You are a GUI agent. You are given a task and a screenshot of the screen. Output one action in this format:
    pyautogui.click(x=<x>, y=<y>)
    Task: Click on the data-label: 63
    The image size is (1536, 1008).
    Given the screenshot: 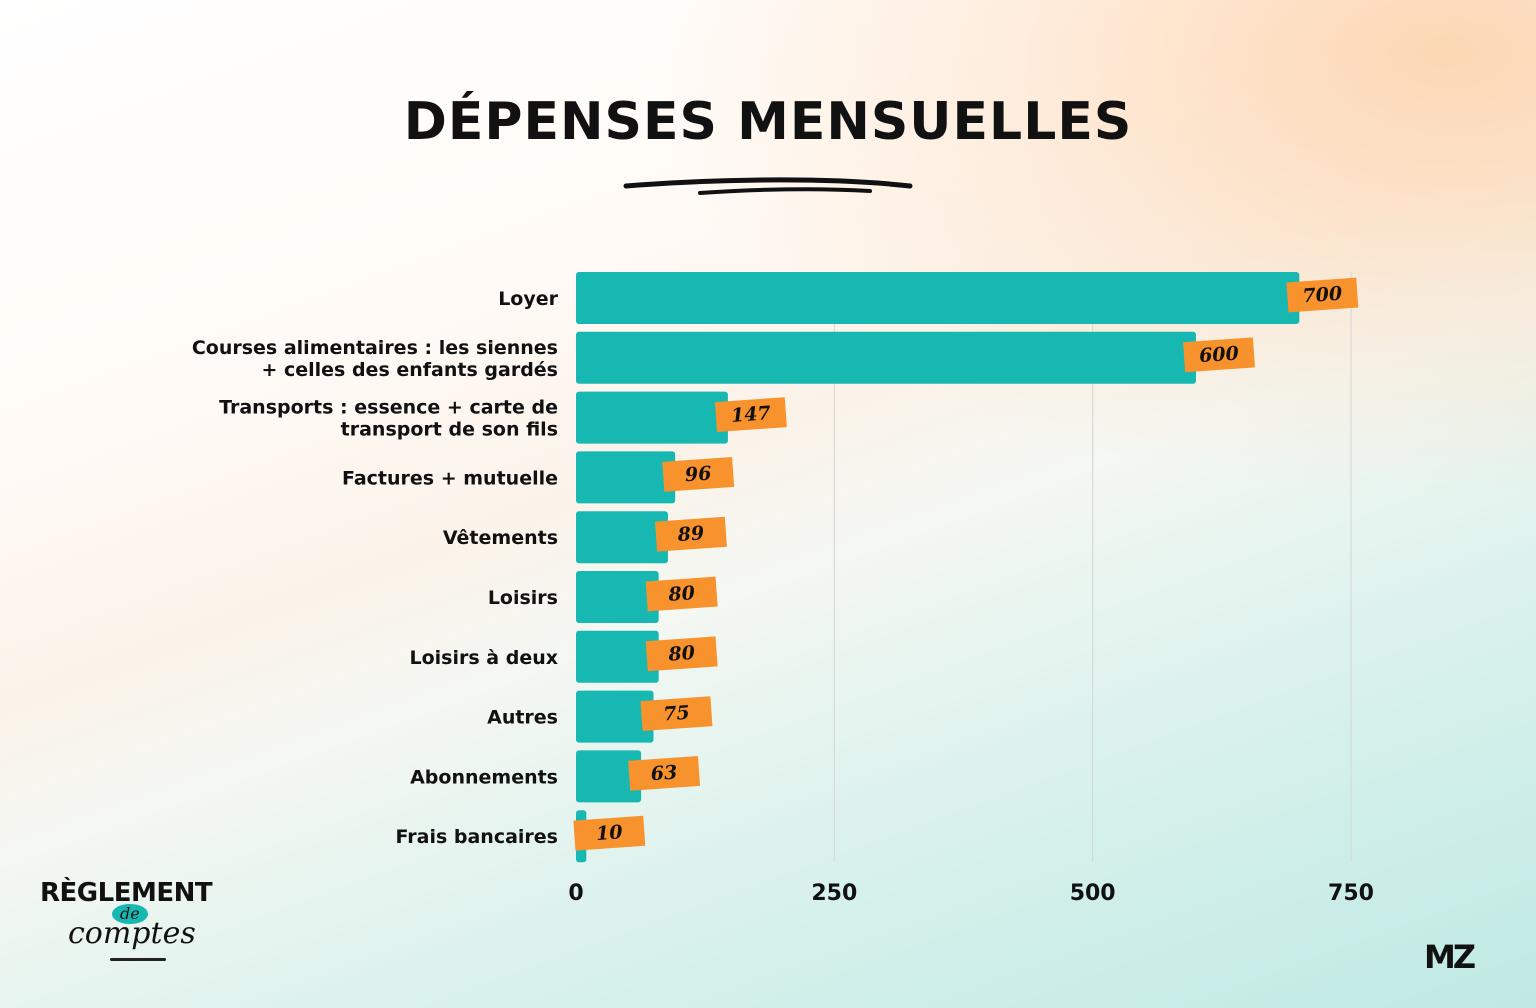 What is the action you would take?
    pyautogui.click(x=664, y=774)
    